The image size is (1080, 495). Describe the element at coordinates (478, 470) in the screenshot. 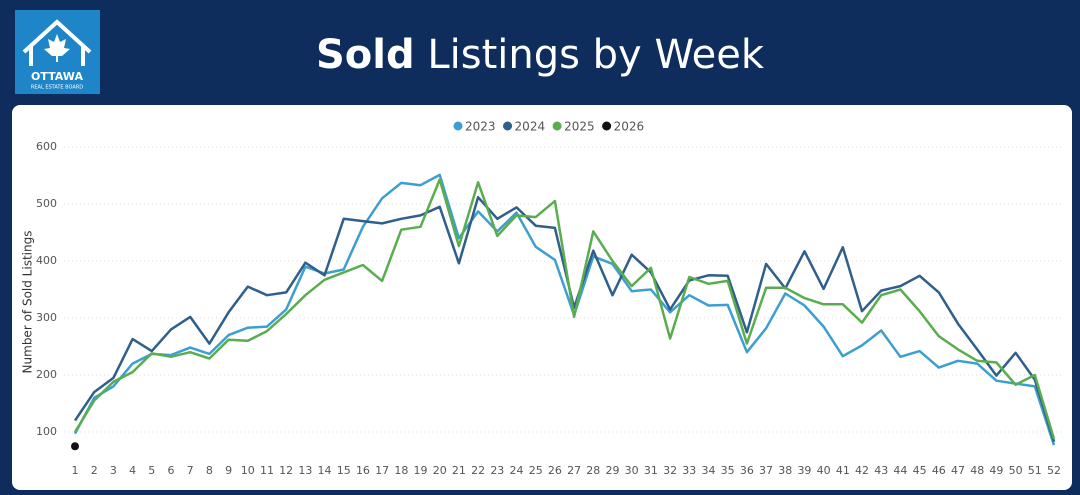

I see `x-tick-label: 22` at that location.